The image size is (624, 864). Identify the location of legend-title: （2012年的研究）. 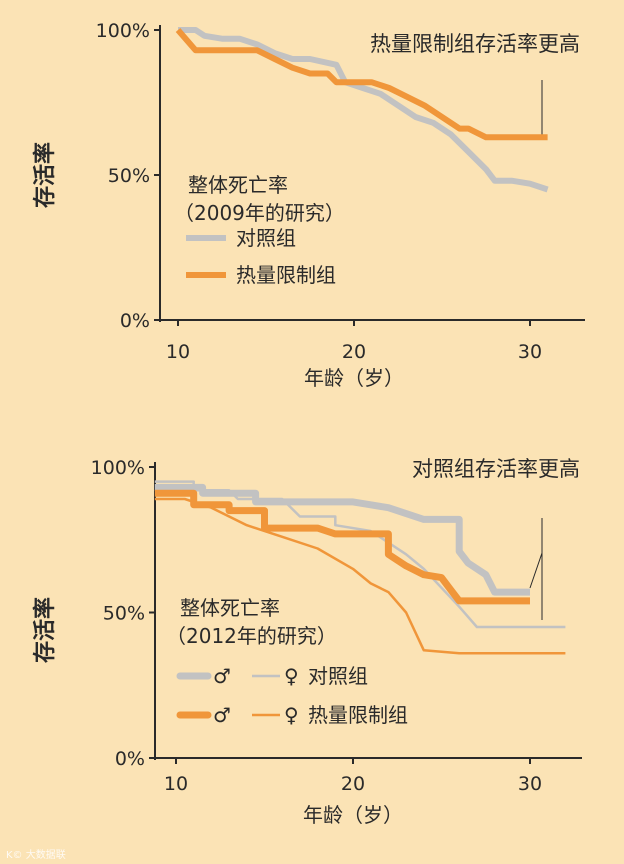
(251, 636).